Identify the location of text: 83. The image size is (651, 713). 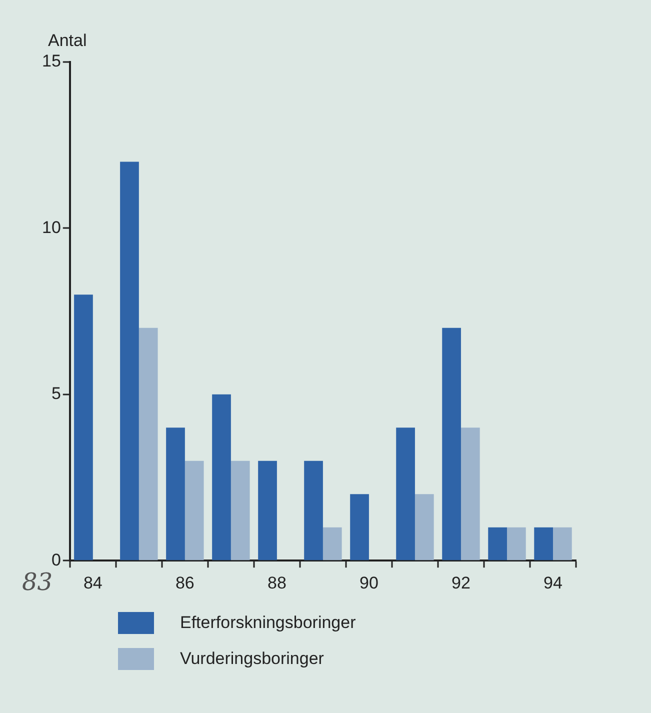
(37, 582).